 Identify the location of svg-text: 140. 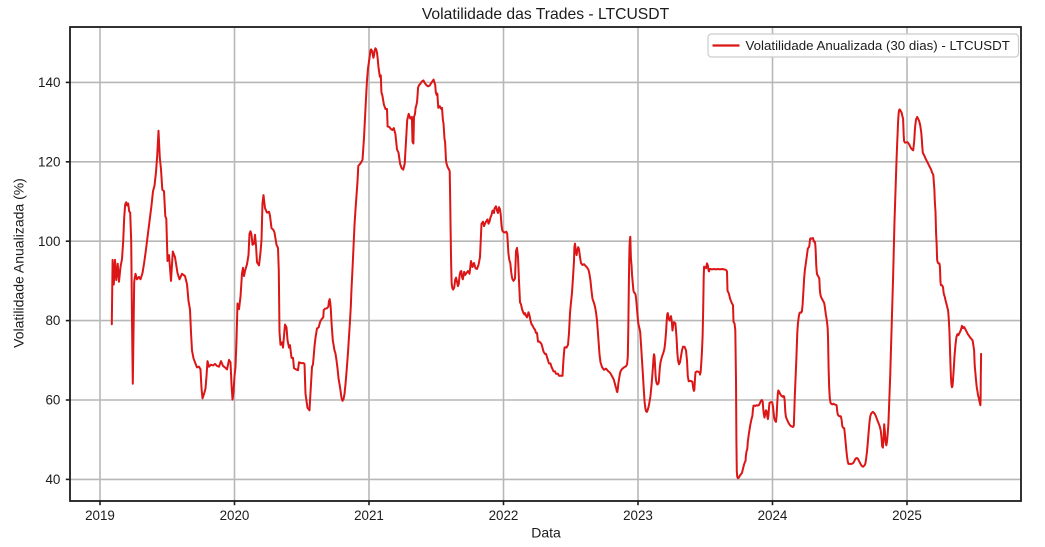
(49, 82).